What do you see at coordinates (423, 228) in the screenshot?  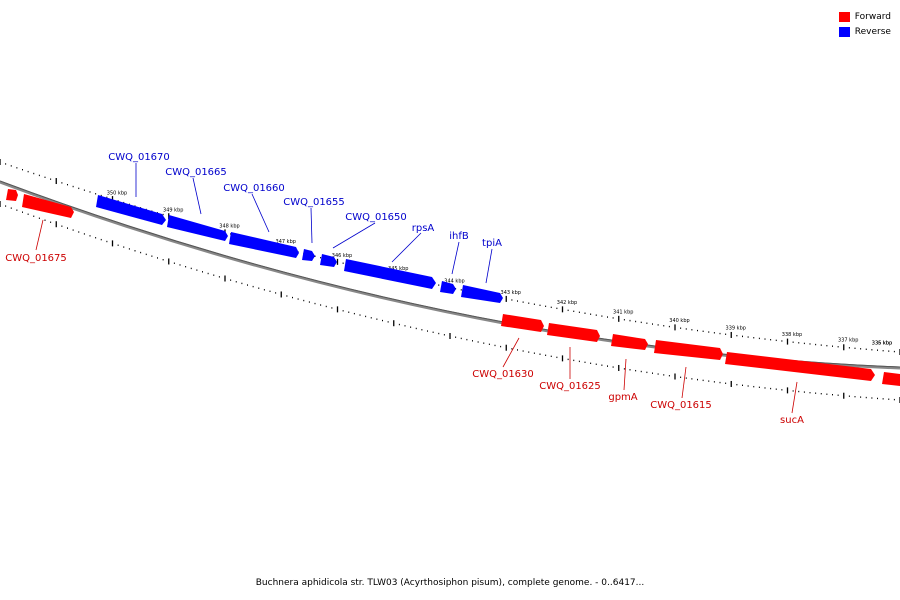 I see `label-rpsa: rpsA` at bounding box center [423, 228].